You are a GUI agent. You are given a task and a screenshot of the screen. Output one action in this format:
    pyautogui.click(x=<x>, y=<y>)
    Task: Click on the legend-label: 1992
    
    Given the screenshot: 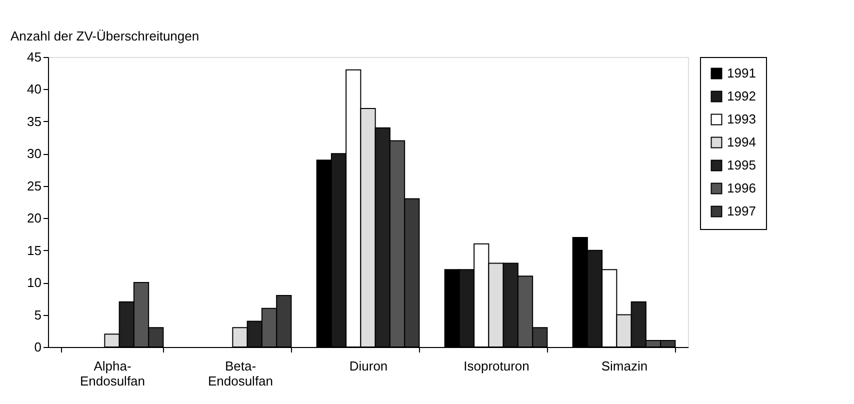 What is the action you would take?
    pyautogui.click(x=741, y=96)
    